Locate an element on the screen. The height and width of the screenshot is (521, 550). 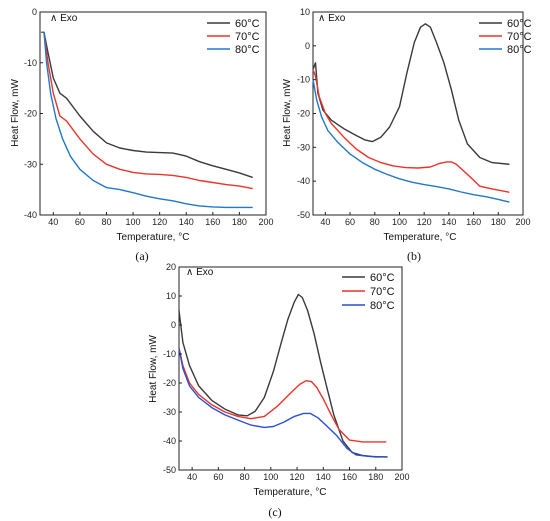
panel-label: (a) is located at coordinates (141, 256).